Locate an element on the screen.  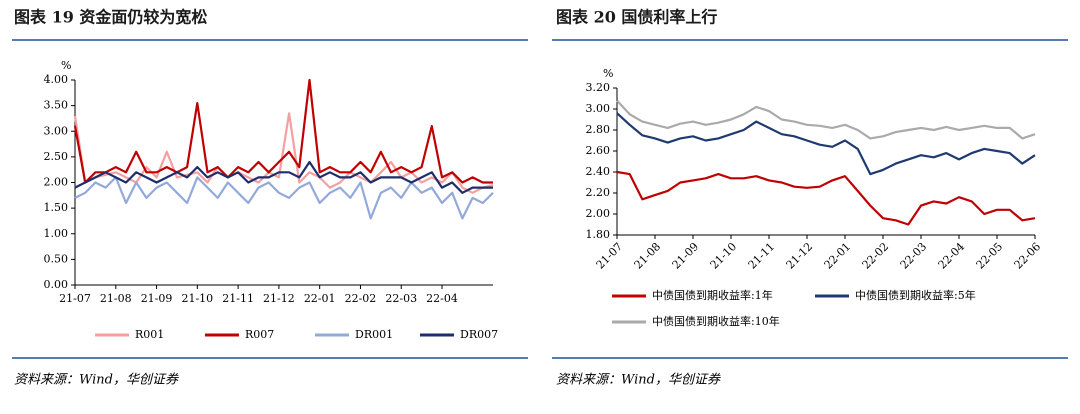
y-tick-label: 4.00 is located at coordinates (56, 79).